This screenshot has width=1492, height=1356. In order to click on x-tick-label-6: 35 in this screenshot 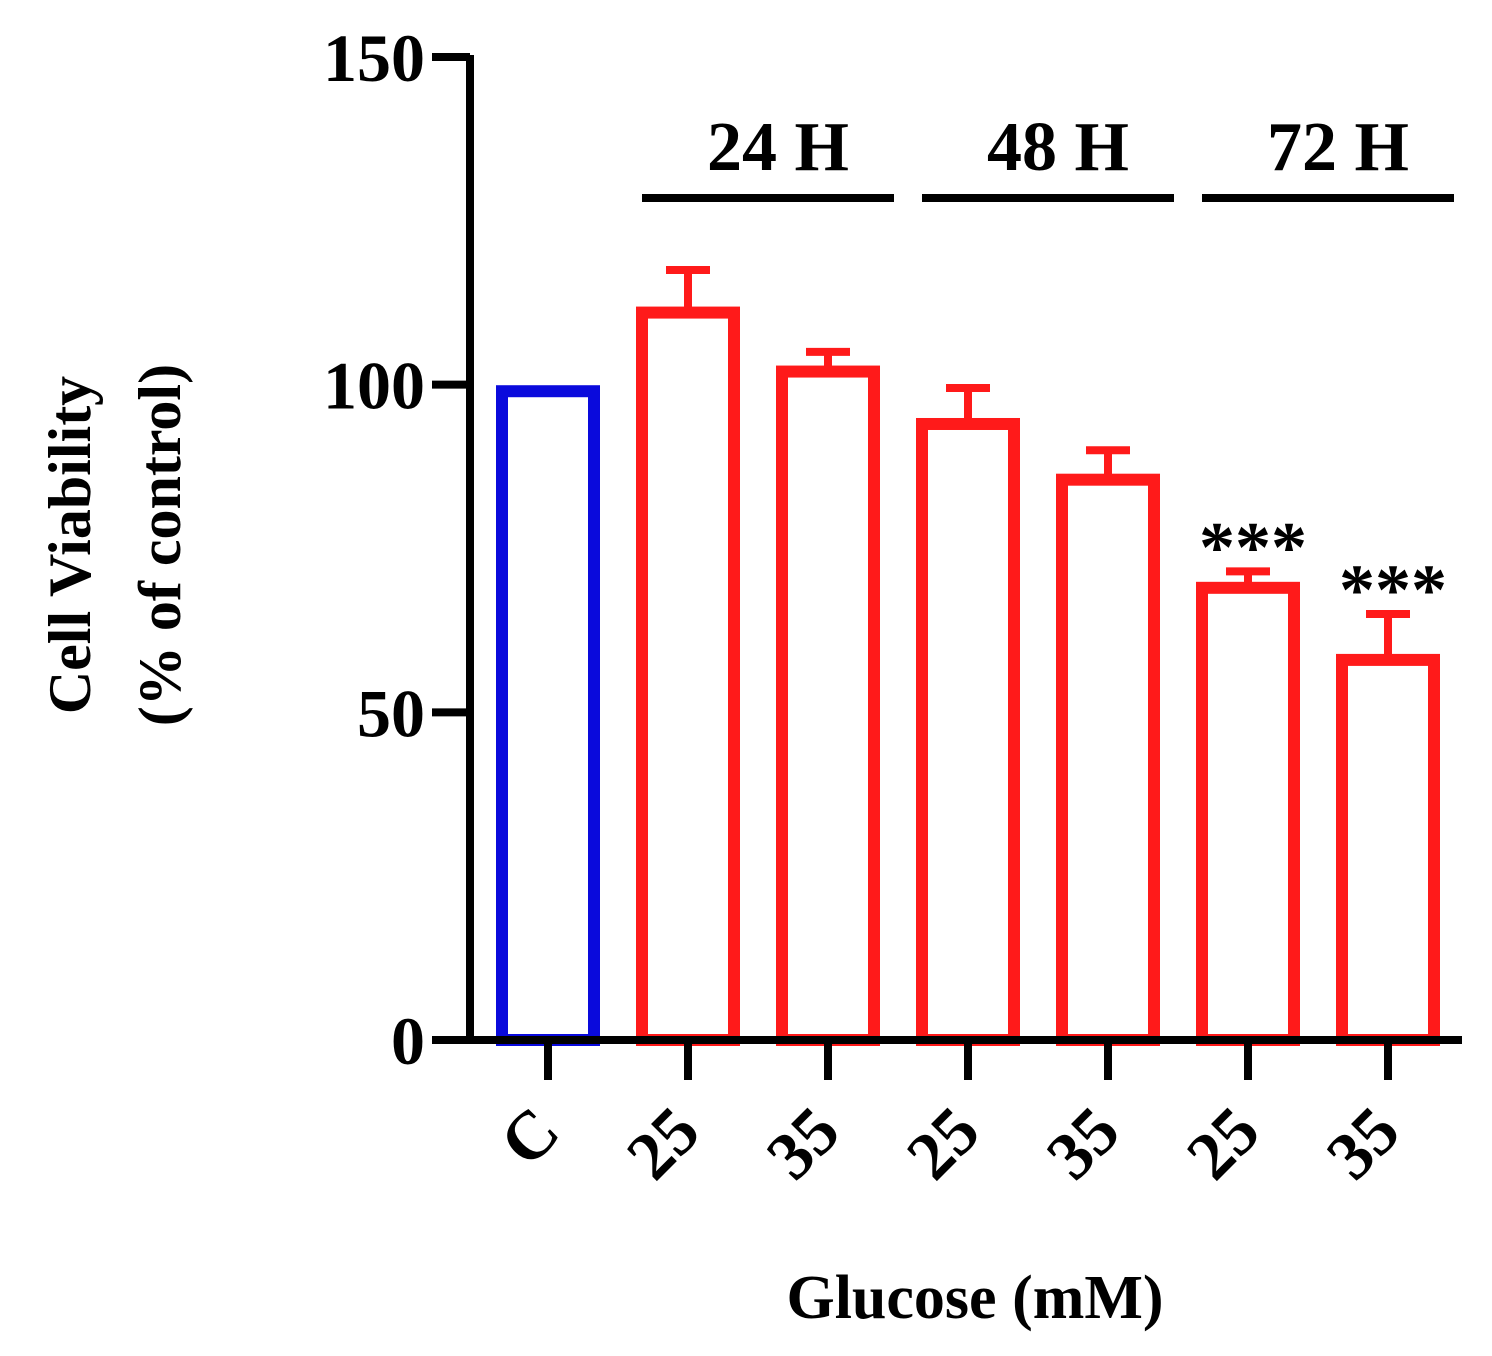, I will do `click(1363, 1143)`.